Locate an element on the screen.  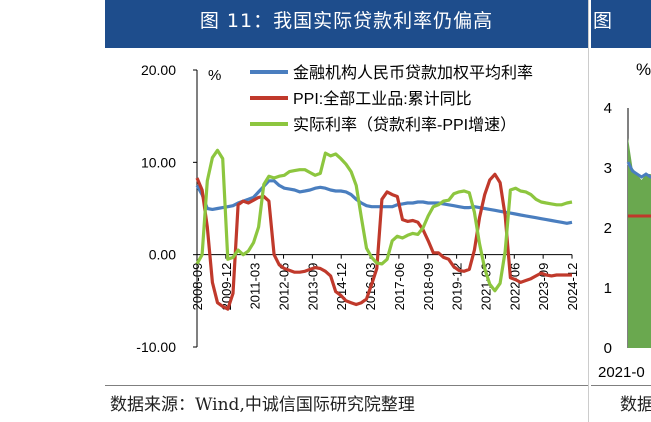
x-tick-label: 2024-12 is located at coordinates (572, 287).